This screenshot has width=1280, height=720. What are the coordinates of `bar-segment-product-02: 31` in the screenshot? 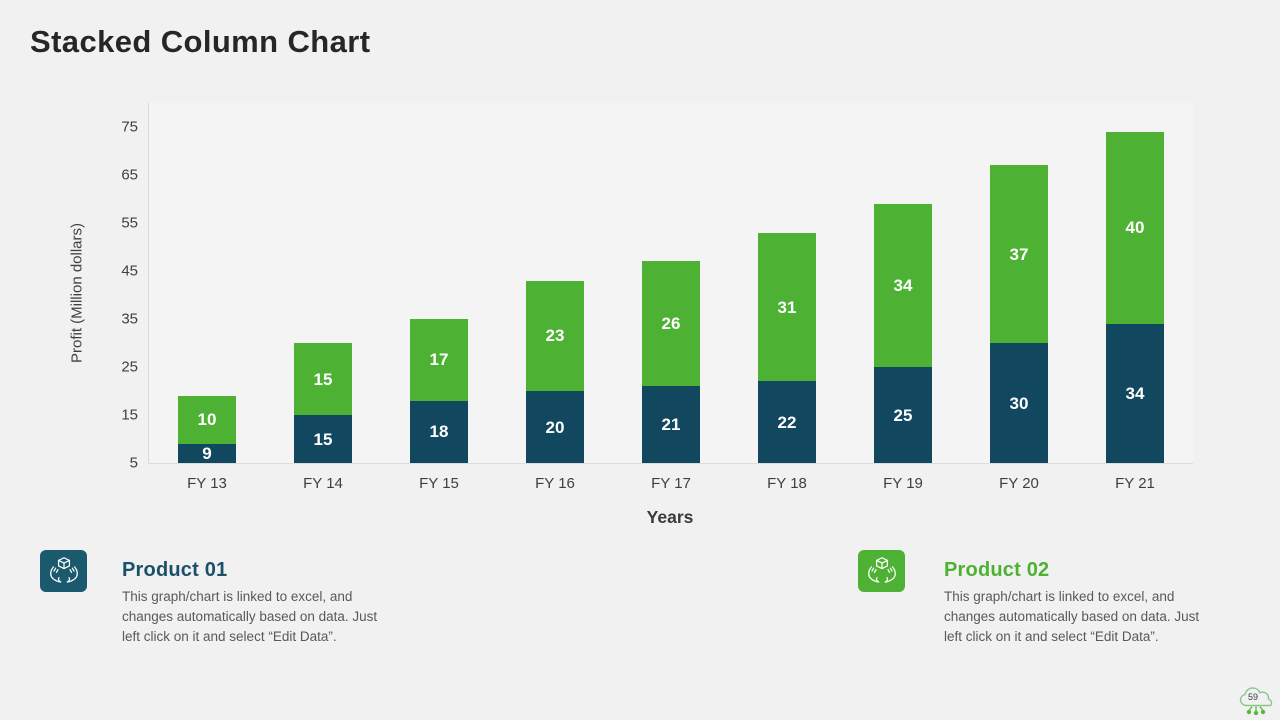 It's located at (787, 307).